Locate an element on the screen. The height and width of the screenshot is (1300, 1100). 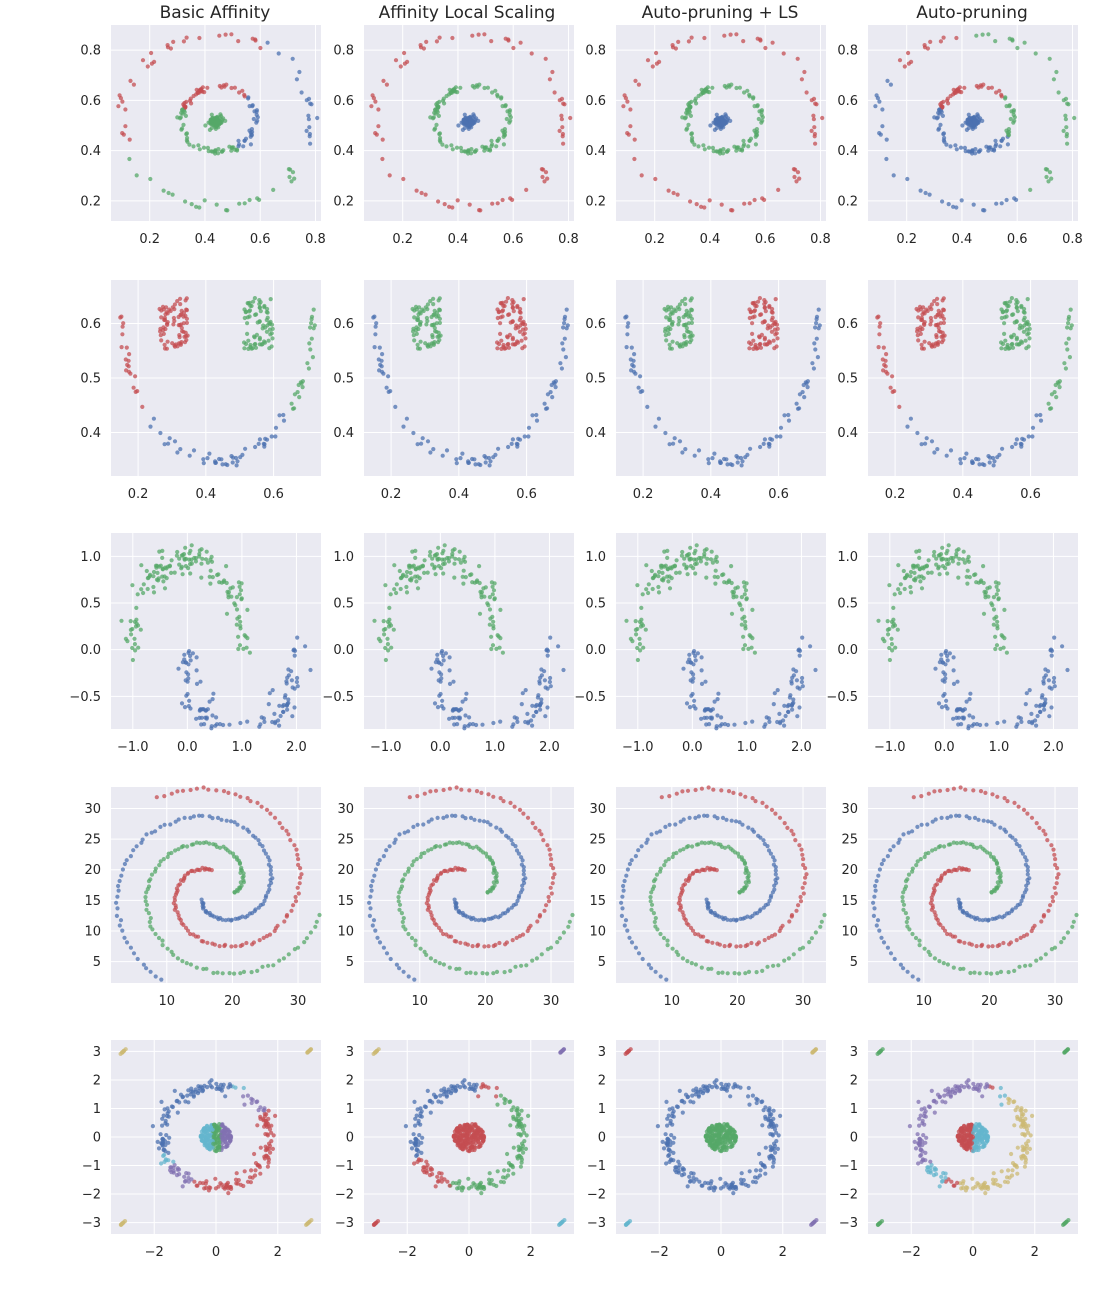
x-tick-label: 0.2 is located at coordinates (895, 494).